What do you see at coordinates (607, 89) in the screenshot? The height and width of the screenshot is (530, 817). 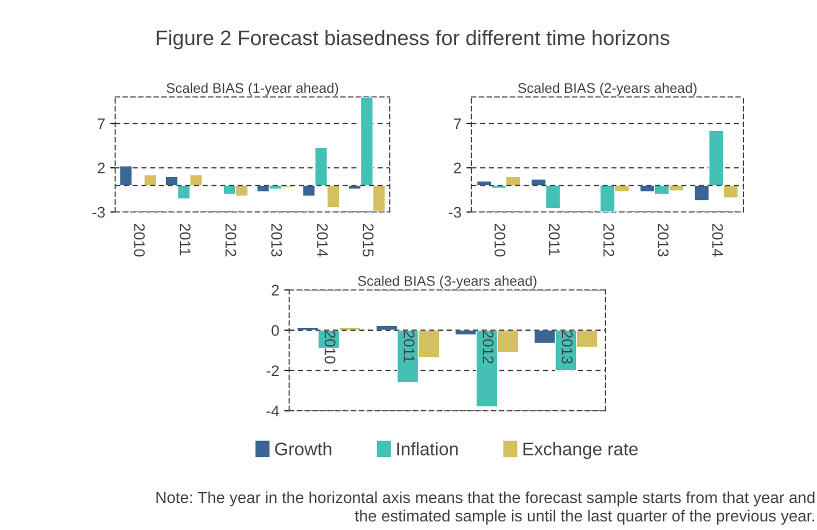 I see `chart-title: Scaled BIAS (2-years ahead)` at bounding box center [607, 89].